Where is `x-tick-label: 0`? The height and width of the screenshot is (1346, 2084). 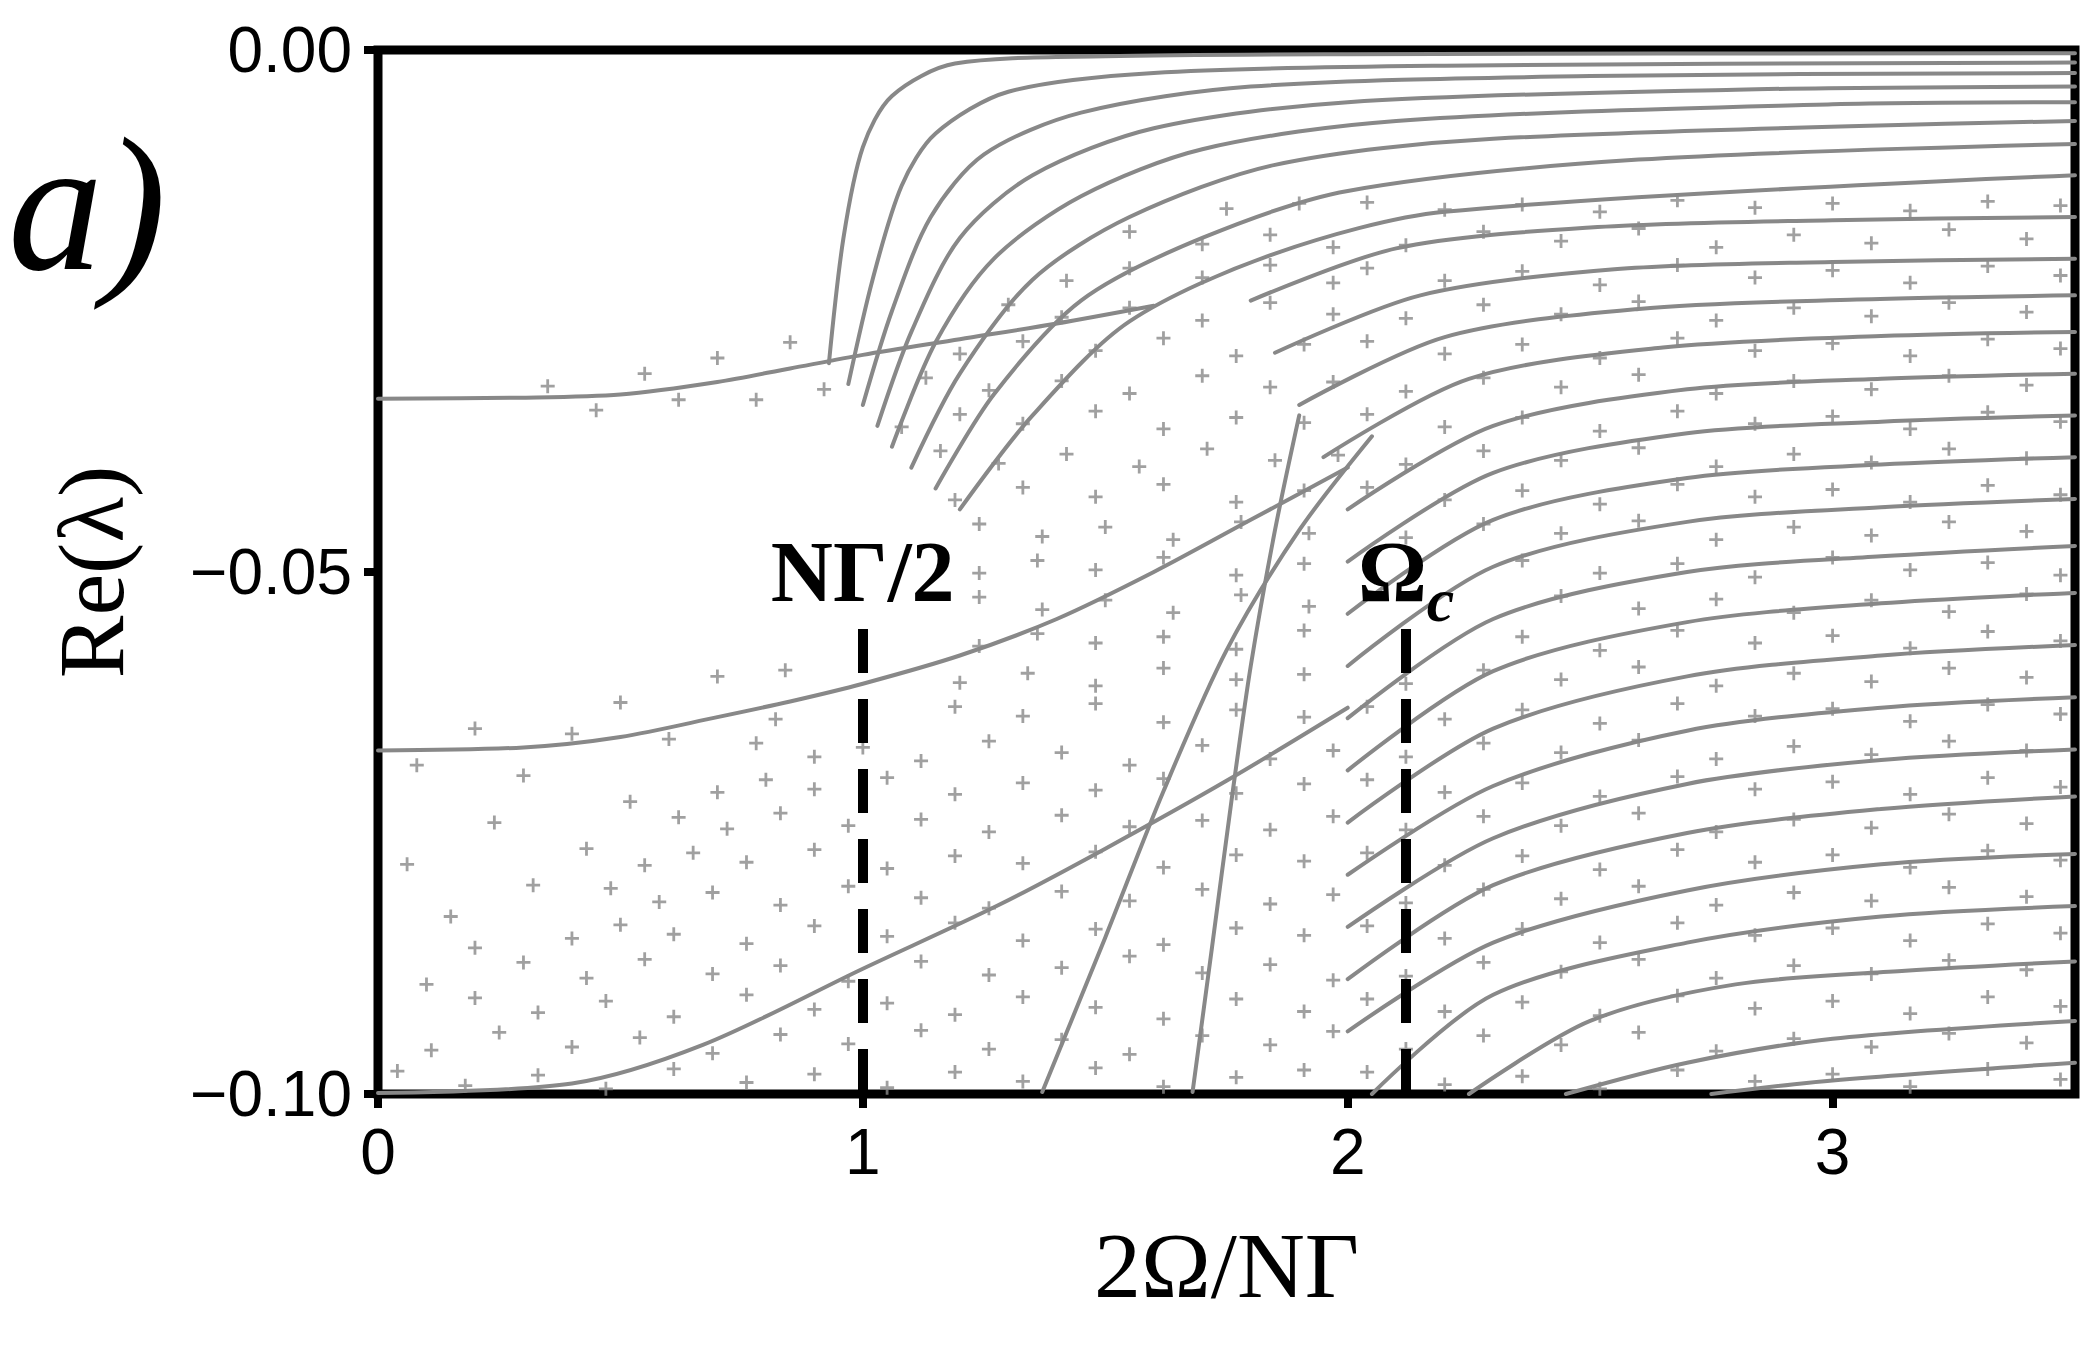
x-tick-label: 0 is located at coordinates (378, 1152).